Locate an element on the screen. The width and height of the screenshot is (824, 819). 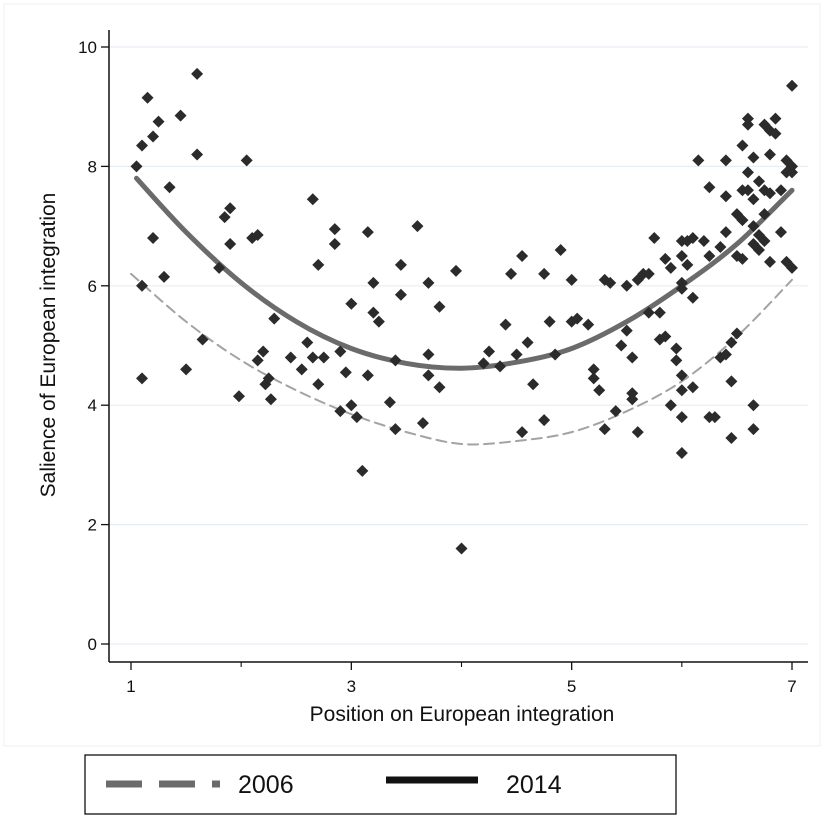
x-tick-label: 1 is located at coordinates (130, 686).